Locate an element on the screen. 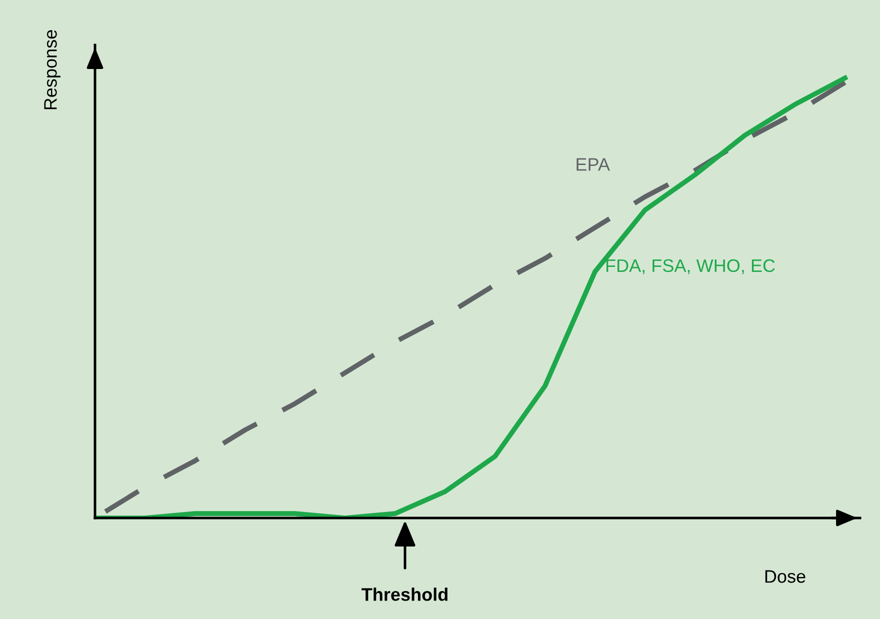  x-axis-title: Dose is located at coordinates (785, 576).